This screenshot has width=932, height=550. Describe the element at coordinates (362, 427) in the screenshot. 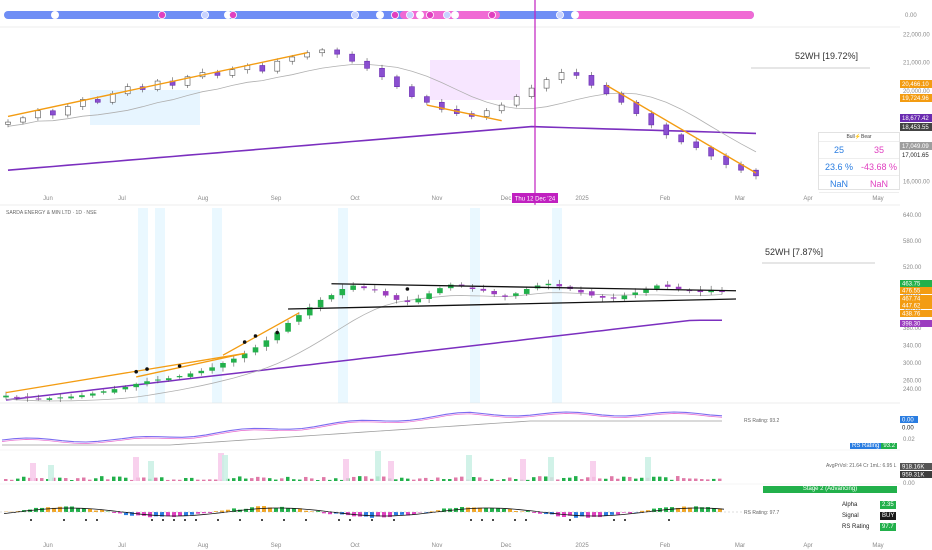

I see `rs-line-blue` at that location.